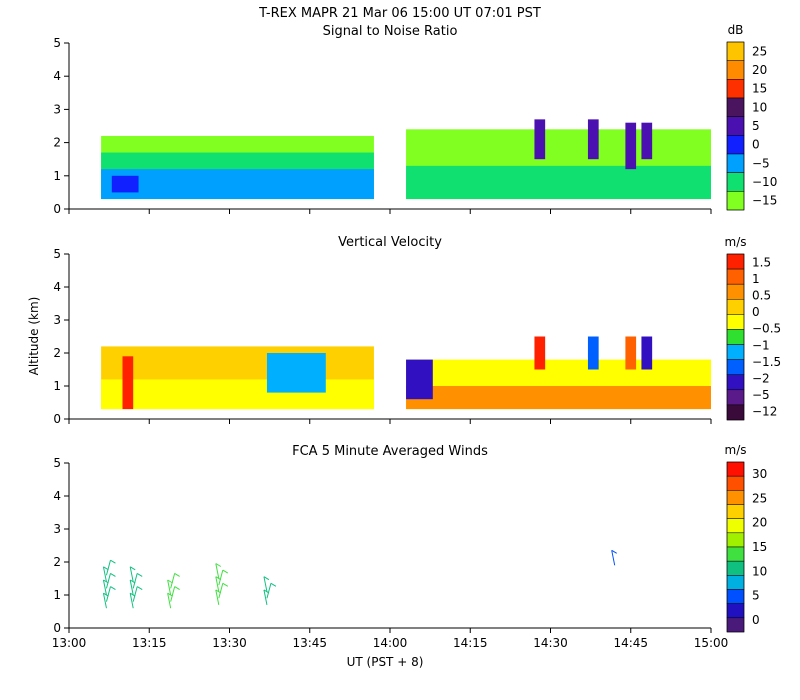 The width and height of the screenshot is (800, 700). Describe the element at coordinates (759, 89) in the screenshot. I see `colorbar-label: 15` at that location.